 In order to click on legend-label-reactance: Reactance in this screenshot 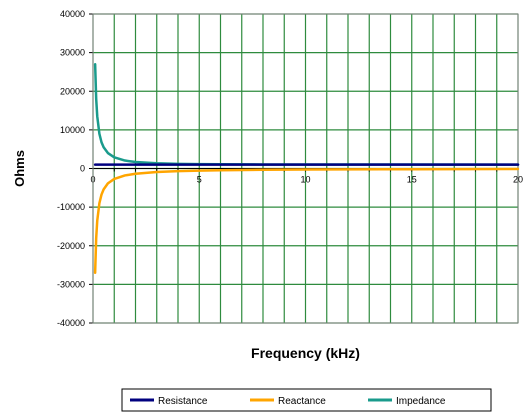, I will do `click(302, 401)`.